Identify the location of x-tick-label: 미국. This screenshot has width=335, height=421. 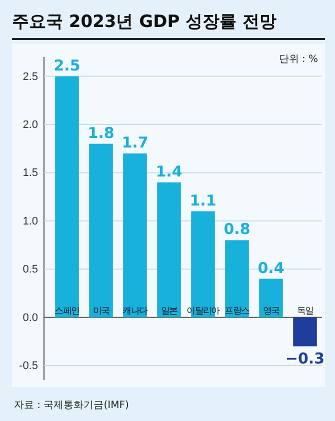
(101, 311).